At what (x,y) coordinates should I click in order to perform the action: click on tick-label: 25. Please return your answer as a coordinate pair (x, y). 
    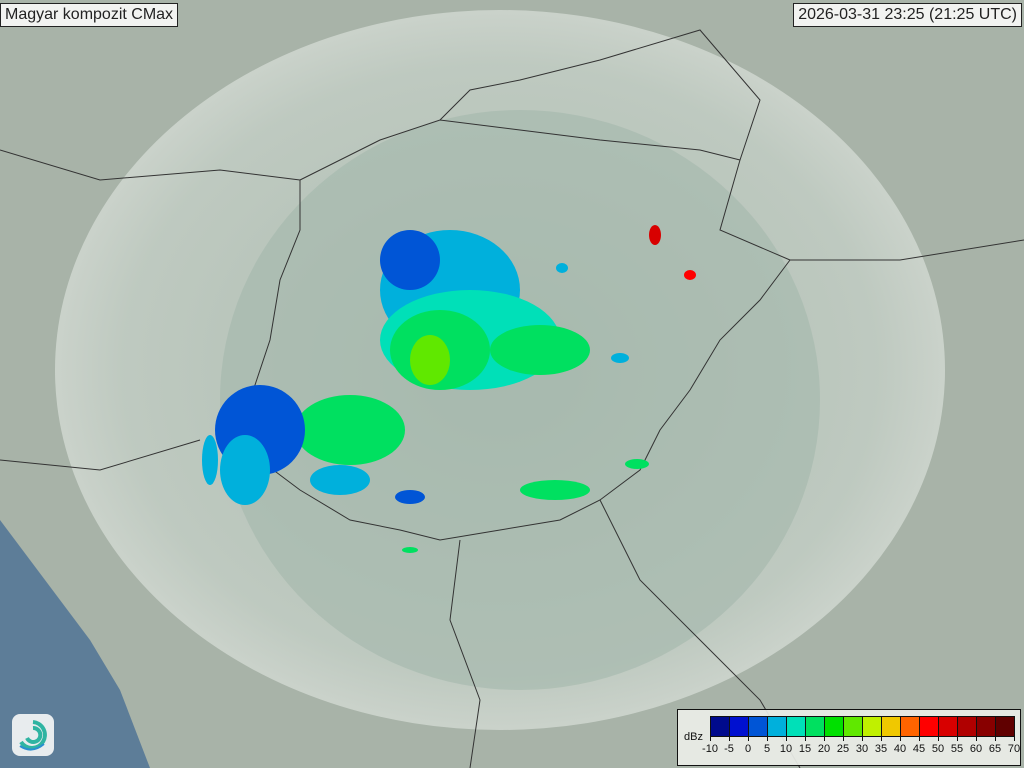
    Looking at the image, I should click on (843, 749).